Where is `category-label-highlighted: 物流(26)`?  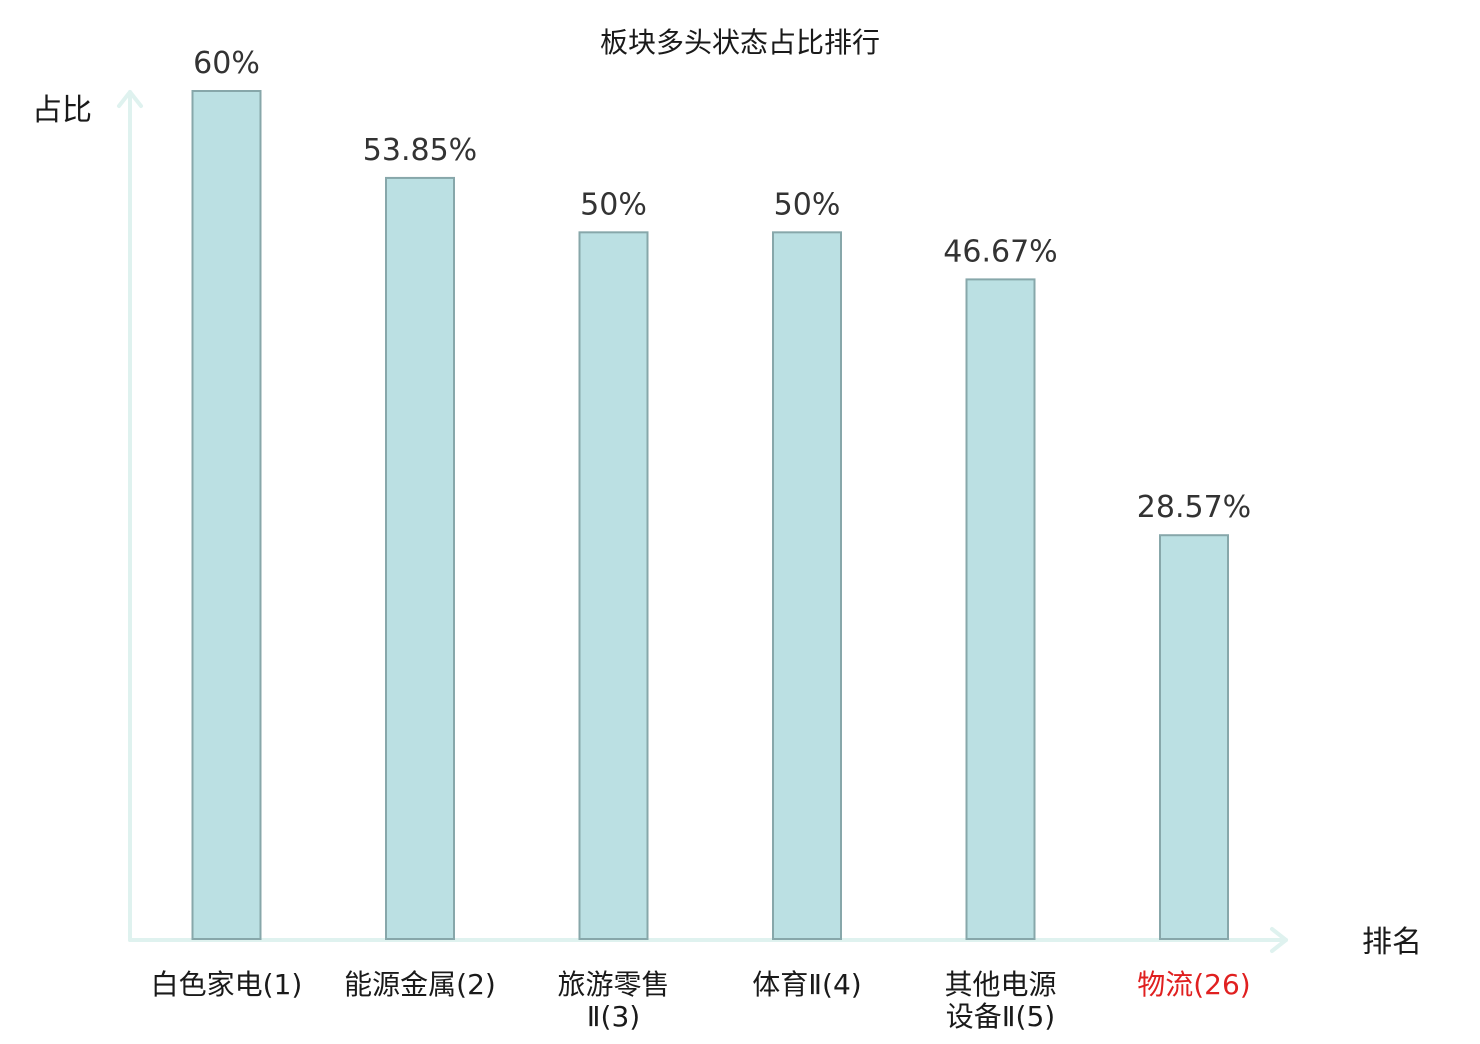
category-label-highlighted: 物流(26) is located at coordinates (1193, 984).